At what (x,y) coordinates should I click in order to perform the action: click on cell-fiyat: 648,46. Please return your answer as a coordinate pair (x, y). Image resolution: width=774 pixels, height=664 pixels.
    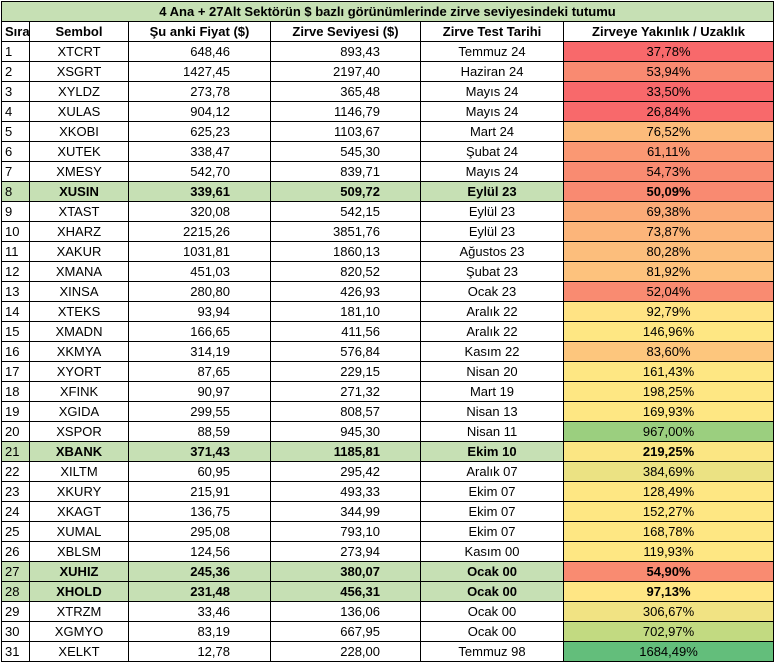
    Looking at the image, I should click on (199, 51).